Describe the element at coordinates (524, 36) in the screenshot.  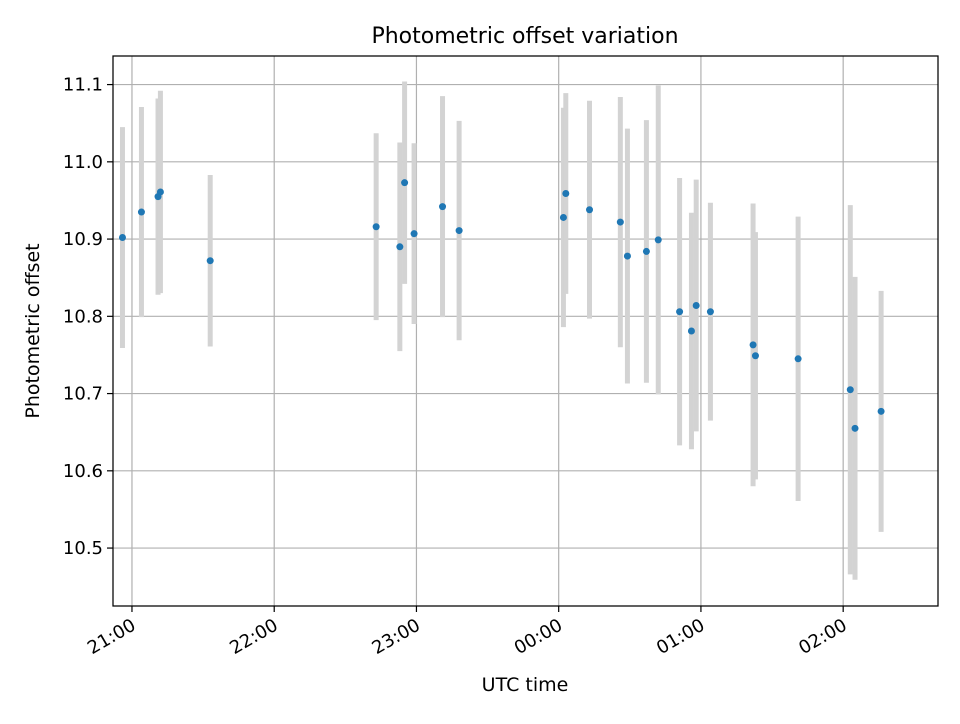
I see `chart-title: Photometric offset variation` at that location.